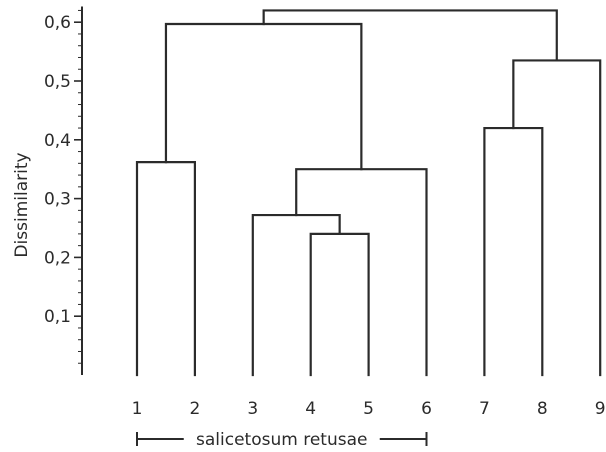  What do you see at coordinates (600, 409) in the screenshot?
I see `leaf-label-9: 9` at bounding box center [600, 409].